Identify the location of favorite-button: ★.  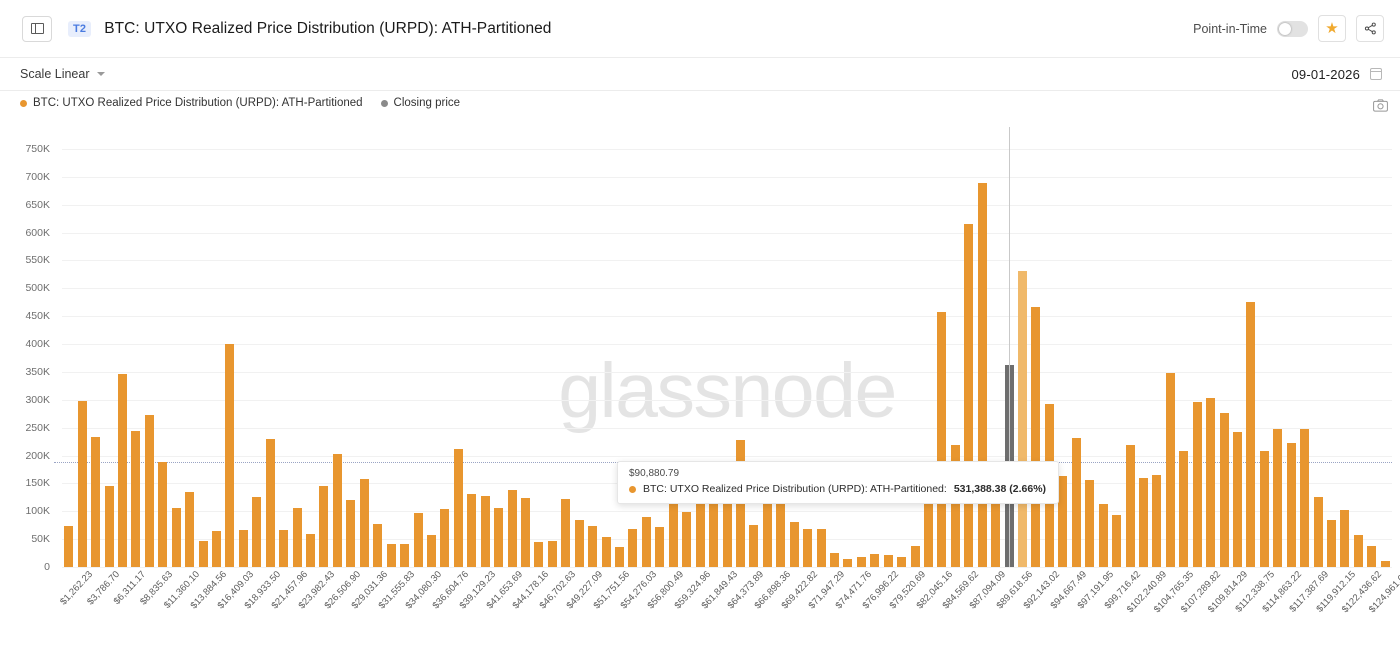
(1332, 28).